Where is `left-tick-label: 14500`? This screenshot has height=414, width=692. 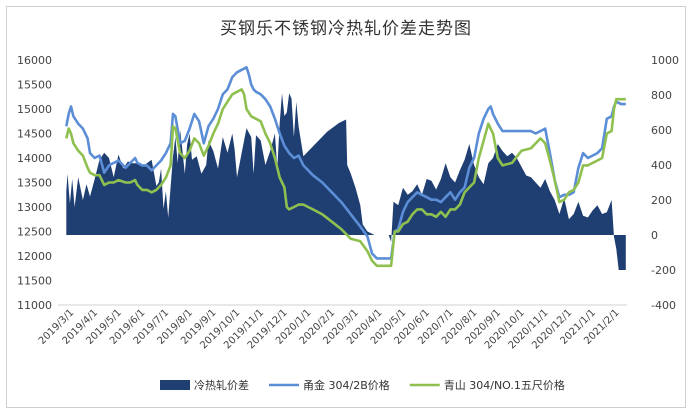 left-tick-label: 14500 is located at coordinates (34, 134).